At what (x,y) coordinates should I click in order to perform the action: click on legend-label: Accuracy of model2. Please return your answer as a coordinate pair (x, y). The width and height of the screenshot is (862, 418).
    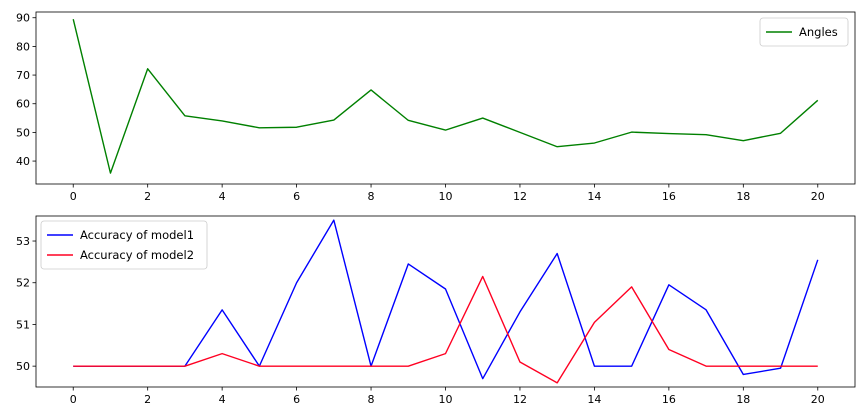
    Looking at the image, I should click on (137, 255).